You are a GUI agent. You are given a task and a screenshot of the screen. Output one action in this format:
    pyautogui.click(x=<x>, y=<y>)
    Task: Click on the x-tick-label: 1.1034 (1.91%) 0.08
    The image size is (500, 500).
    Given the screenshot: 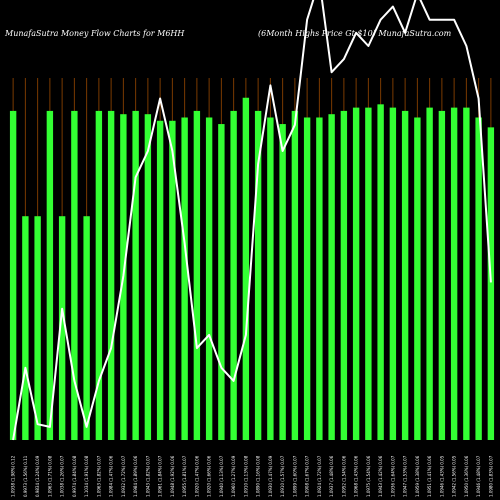 What is the action you would take?
    pyautogui.click(x=86, y=476)
    